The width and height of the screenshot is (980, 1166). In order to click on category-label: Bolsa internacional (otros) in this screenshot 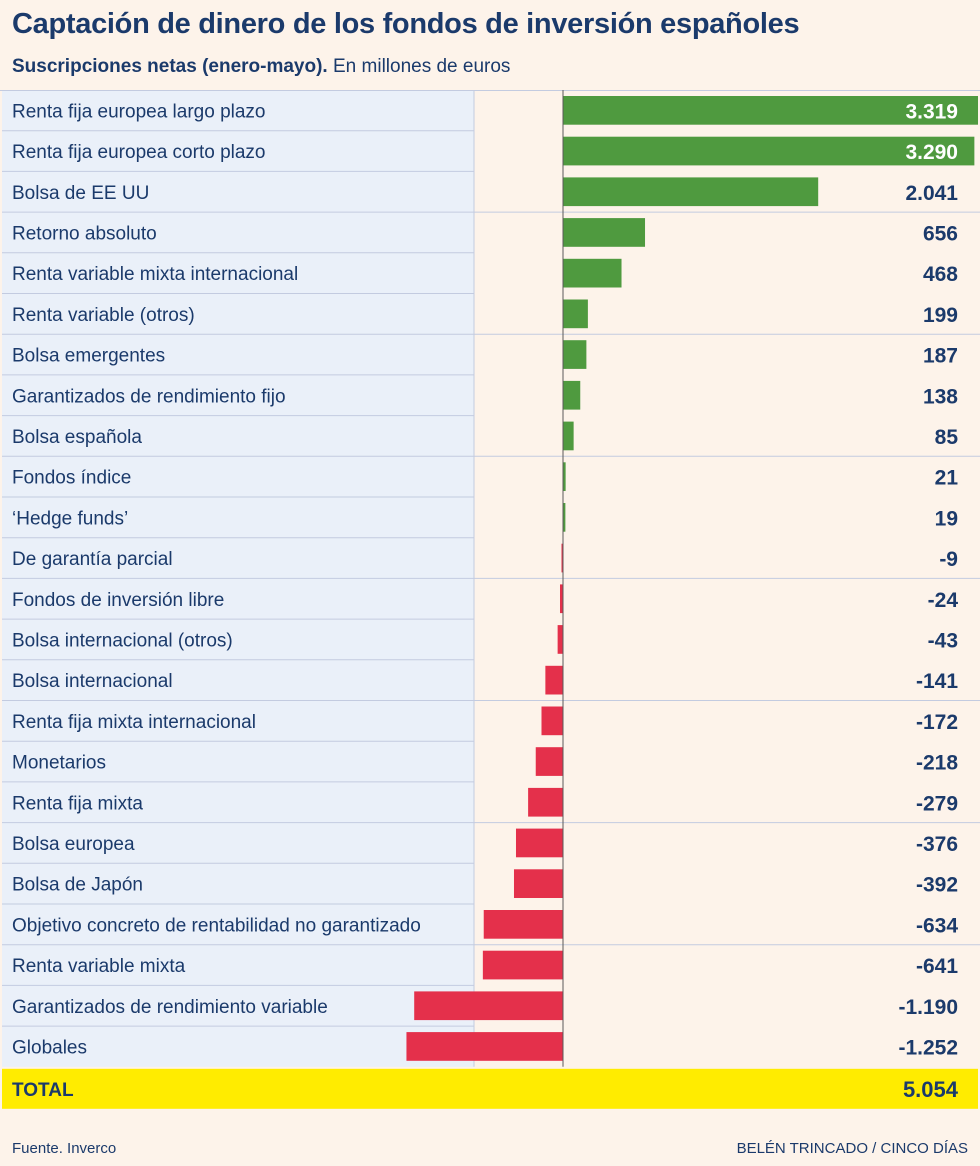, I will do `click(122, 640)`.